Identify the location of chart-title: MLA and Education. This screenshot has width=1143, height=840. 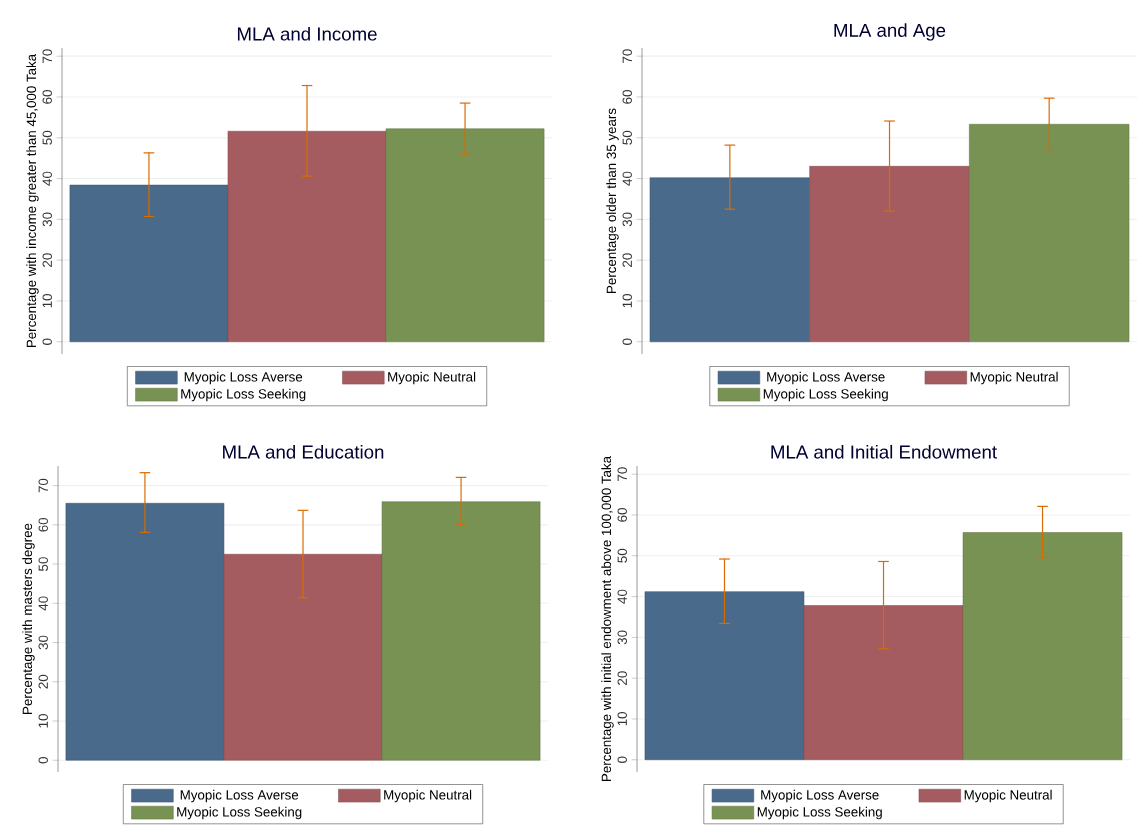
(303, 451).